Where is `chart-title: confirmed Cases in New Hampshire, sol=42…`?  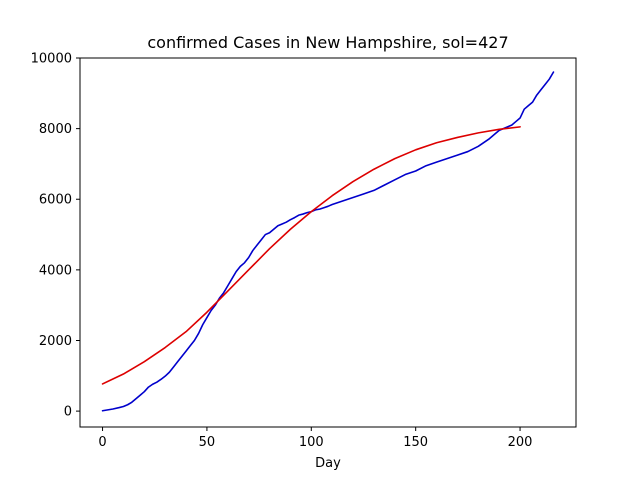 chart-title: confirmed Cases in New Hampshire, sol=42… is located at coordinates (327, 42).